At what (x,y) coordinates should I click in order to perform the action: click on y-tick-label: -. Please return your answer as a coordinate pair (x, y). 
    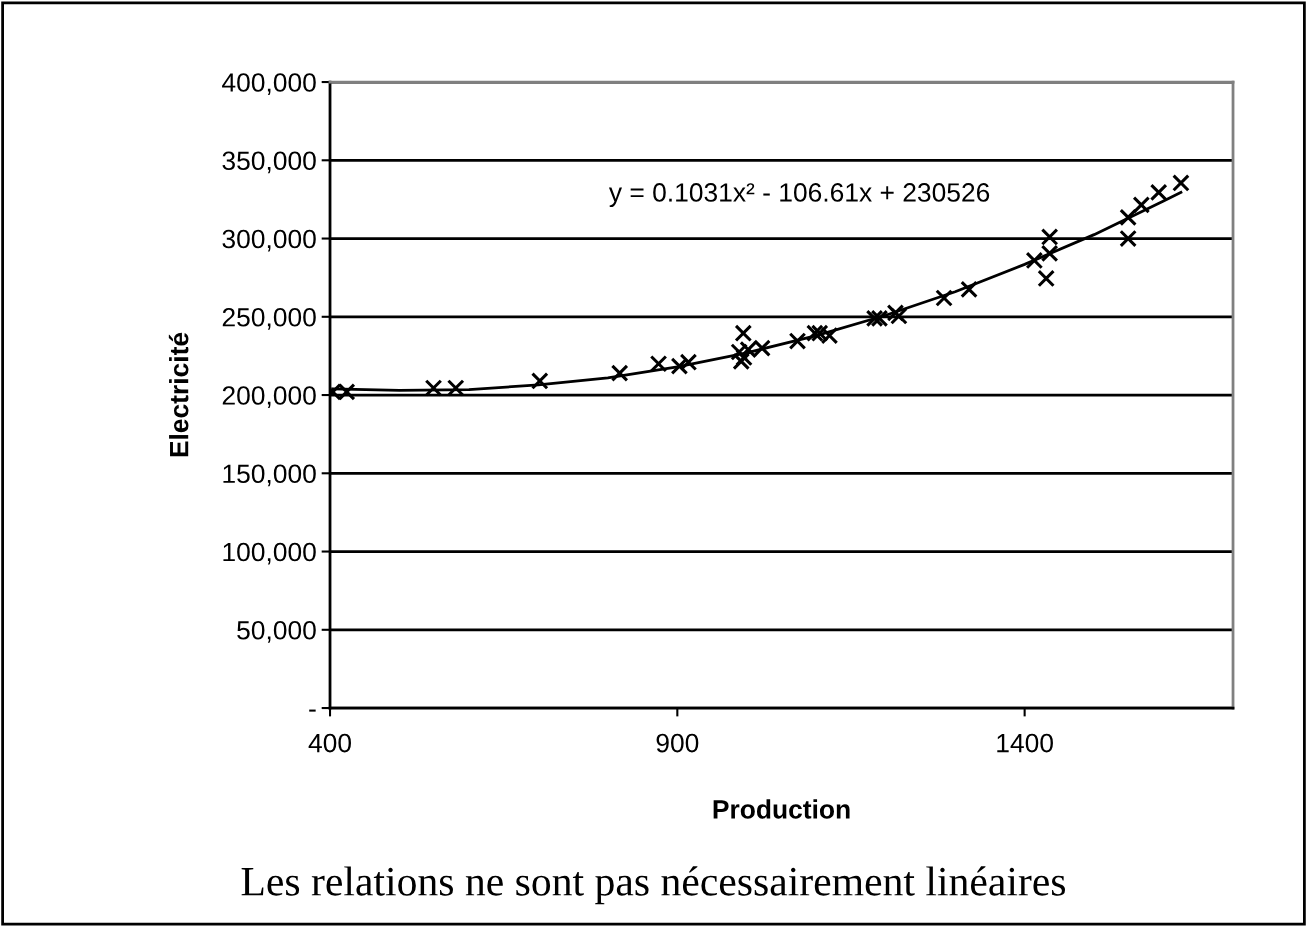
    Looking at the image, I should click on (312, 710).